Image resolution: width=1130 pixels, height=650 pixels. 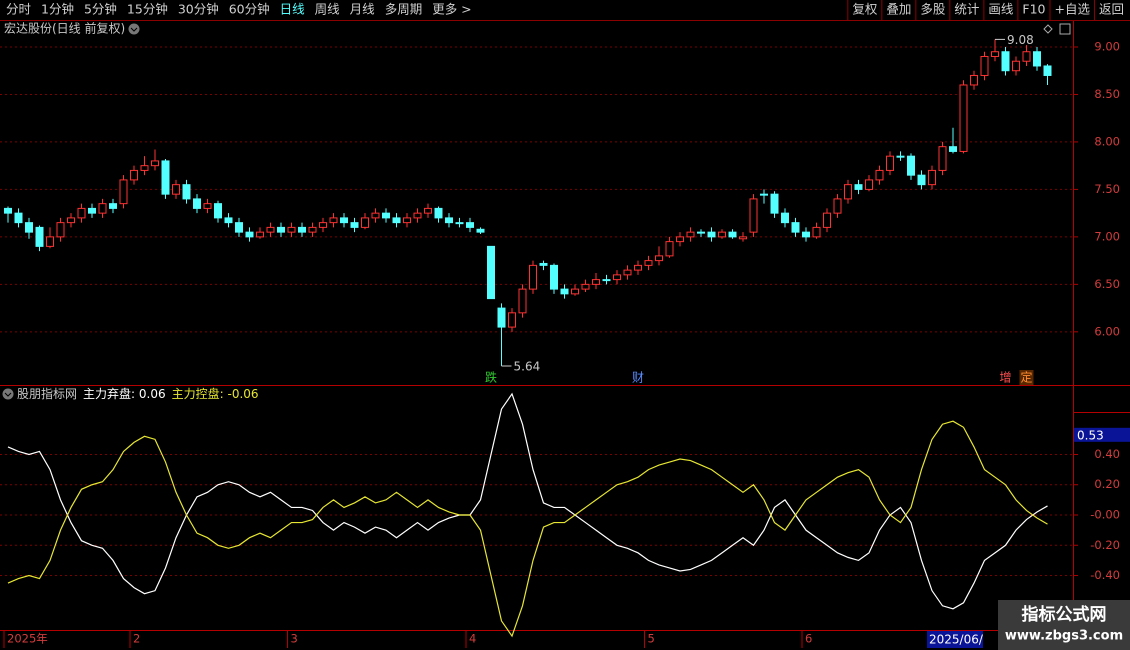 I want to click on indicator-menu-arrow, so click(x=8, y=394).